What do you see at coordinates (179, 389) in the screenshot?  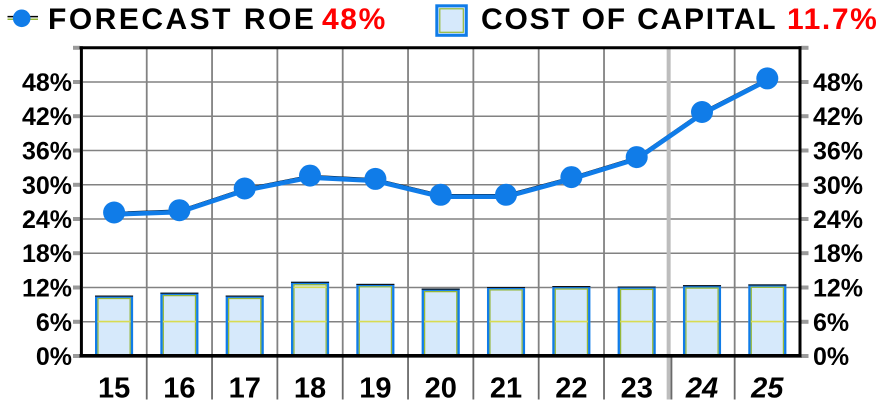 I see `svg-text: 16` at bounding box center [179, 389].